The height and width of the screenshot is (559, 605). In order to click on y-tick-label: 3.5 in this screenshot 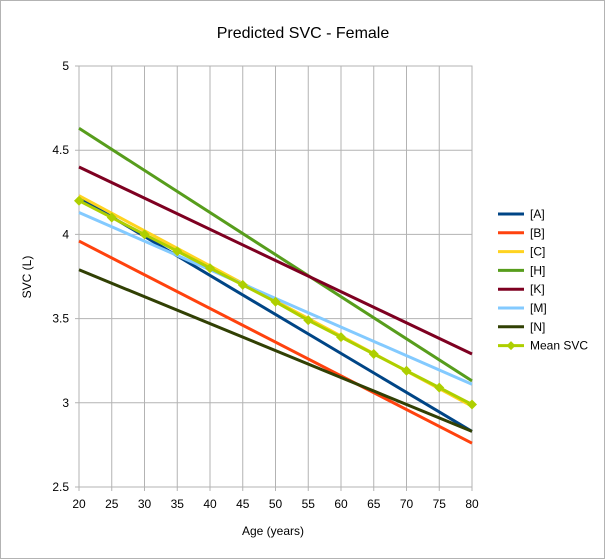, I will do `click(60, 319)`.